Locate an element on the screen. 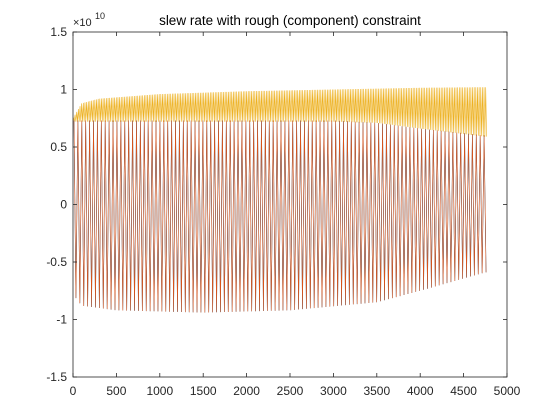 This screenshot has width=560, height=420. y-multiplier: ×10 10 is located at coordinates (89, 20).